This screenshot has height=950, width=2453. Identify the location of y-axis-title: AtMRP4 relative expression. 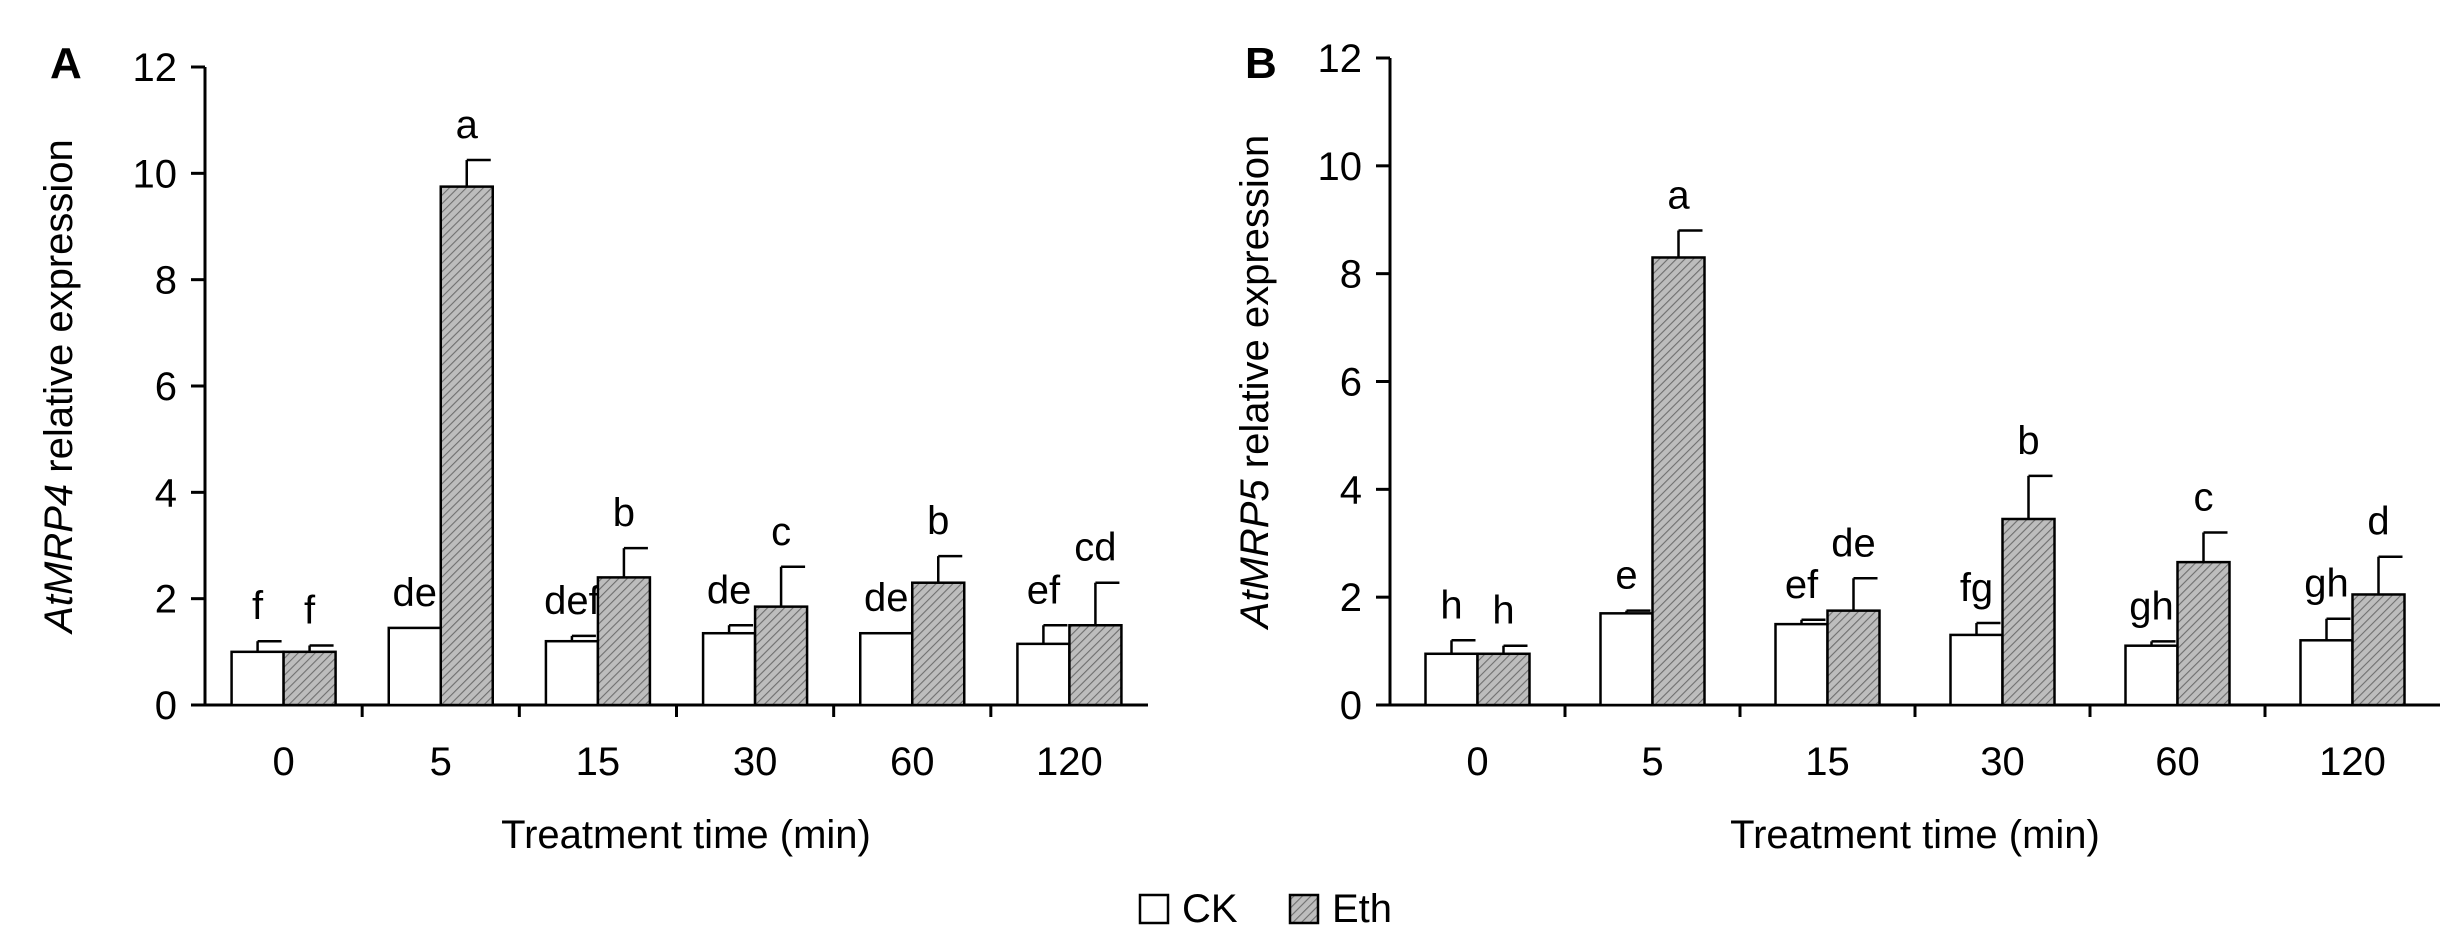
(59, 387).